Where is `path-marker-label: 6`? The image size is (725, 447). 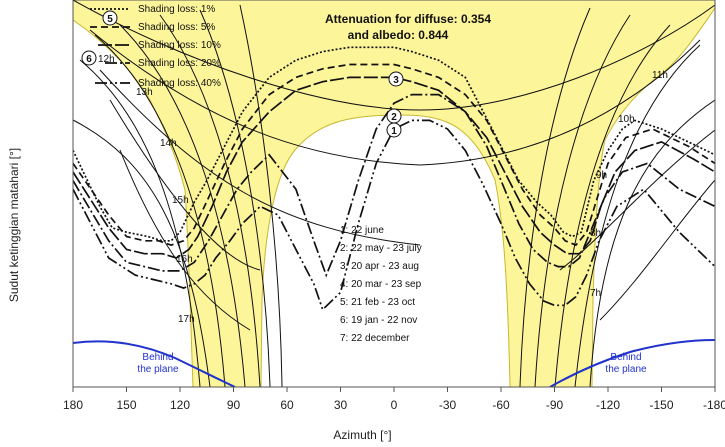
path-marker-label: 6 is located at coordinates (89, 59).